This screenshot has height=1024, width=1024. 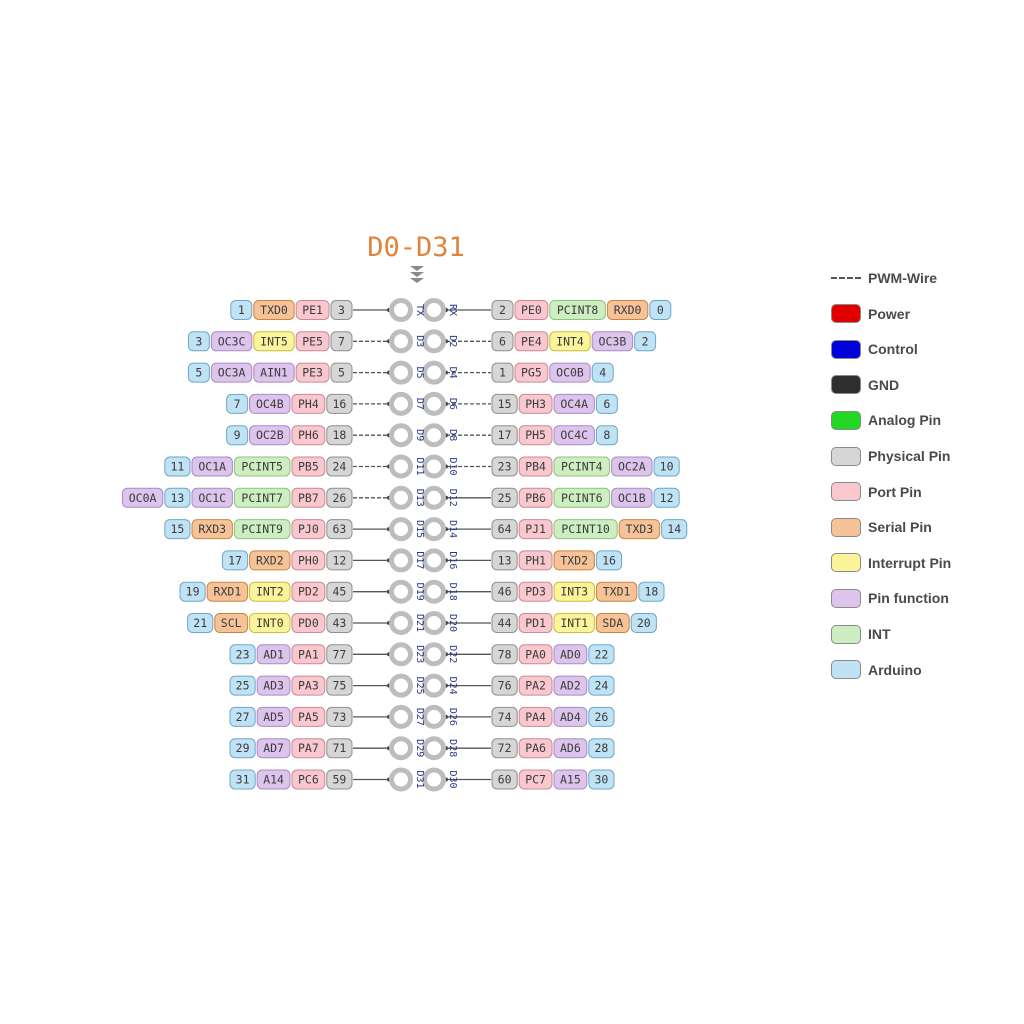 What do you see at coordinates (341, 341) in the screenshot?
I see `pin-chip-physical: 7` at bounding box center [341, 341].